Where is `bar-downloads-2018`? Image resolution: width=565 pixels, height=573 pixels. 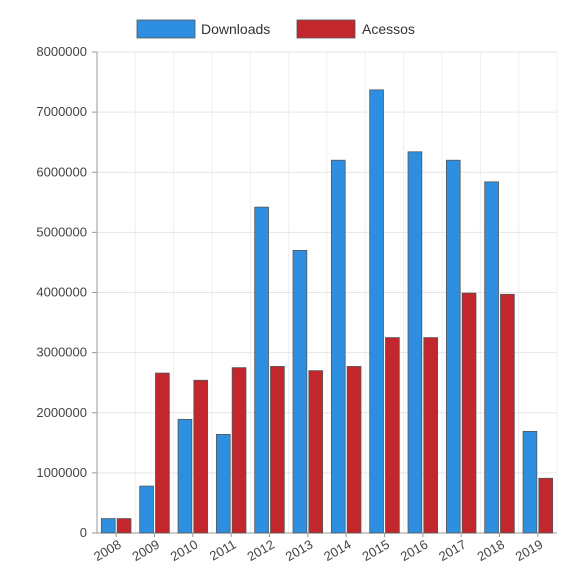
bar-downloads-2018 is located at coordinates (491, 357).